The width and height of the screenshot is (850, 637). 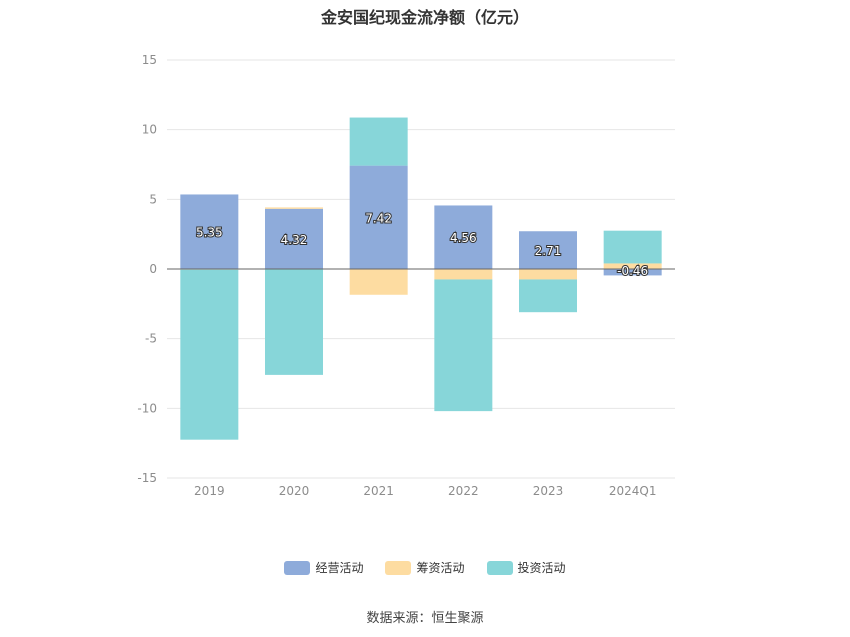 I want to click on y-tick-label: 5, so click(x=153, y=199).